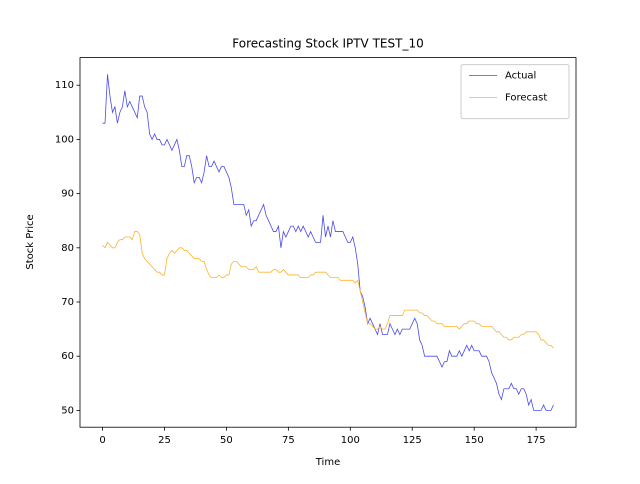  What do you see at coordinates (226, 440) in the screenshot?
I see `x-tick-label: 50` at bounding box center [226, 440].